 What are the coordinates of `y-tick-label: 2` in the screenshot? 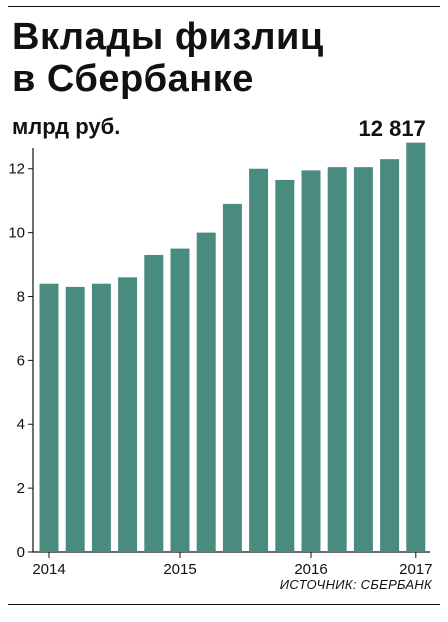 It's located at (21, 488).